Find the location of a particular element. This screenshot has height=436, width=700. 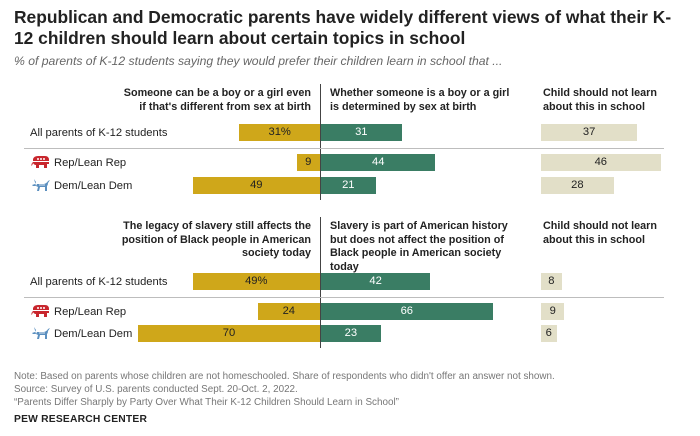

bar-right-value-label: 66 is located at coordinates (407, 311).